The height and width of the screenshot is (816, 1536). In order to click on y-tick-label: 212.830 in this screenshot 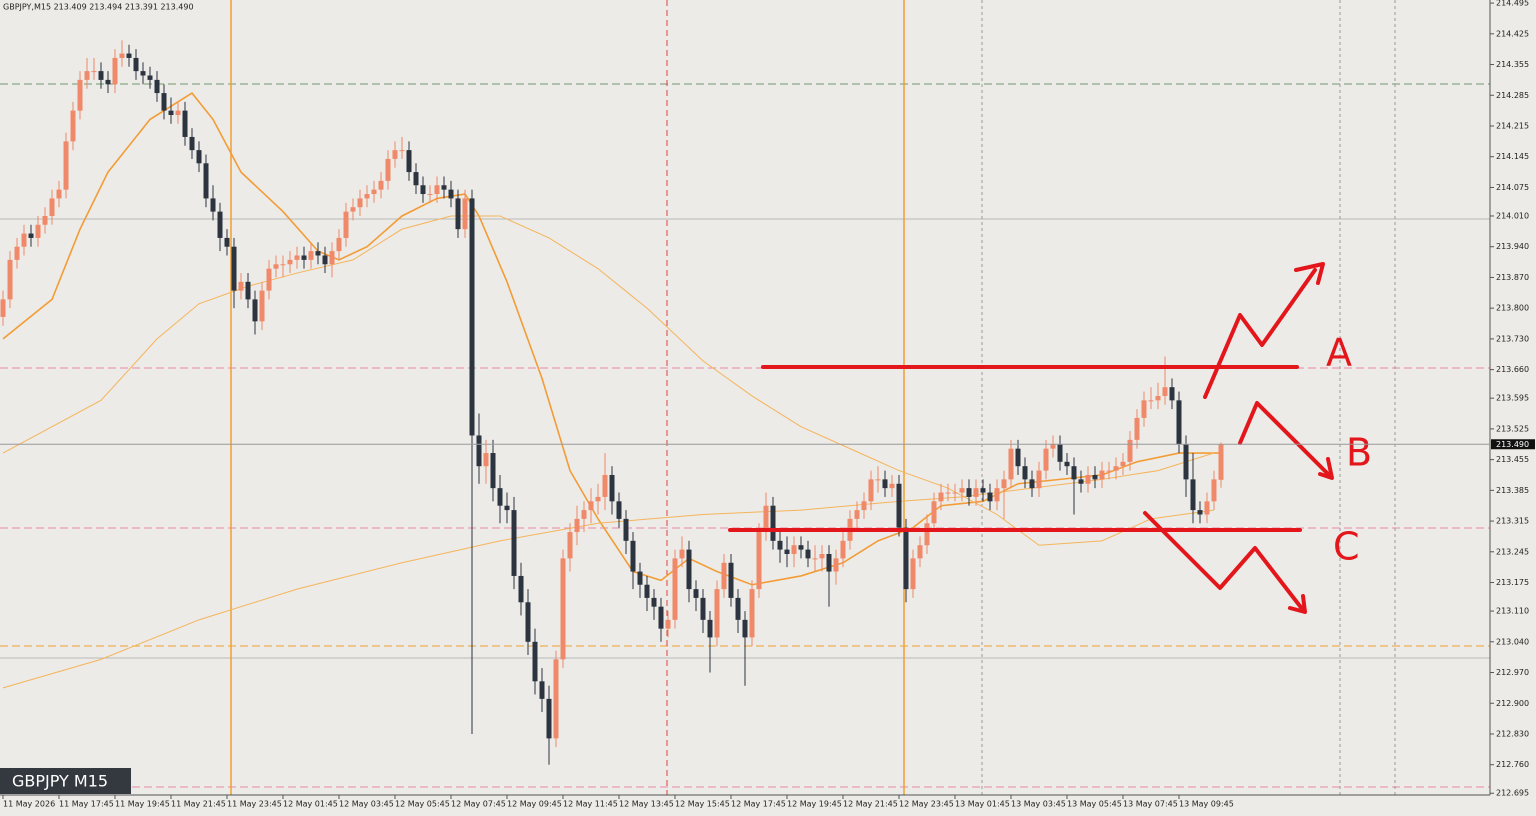, I will do `click(1512, 733)`.